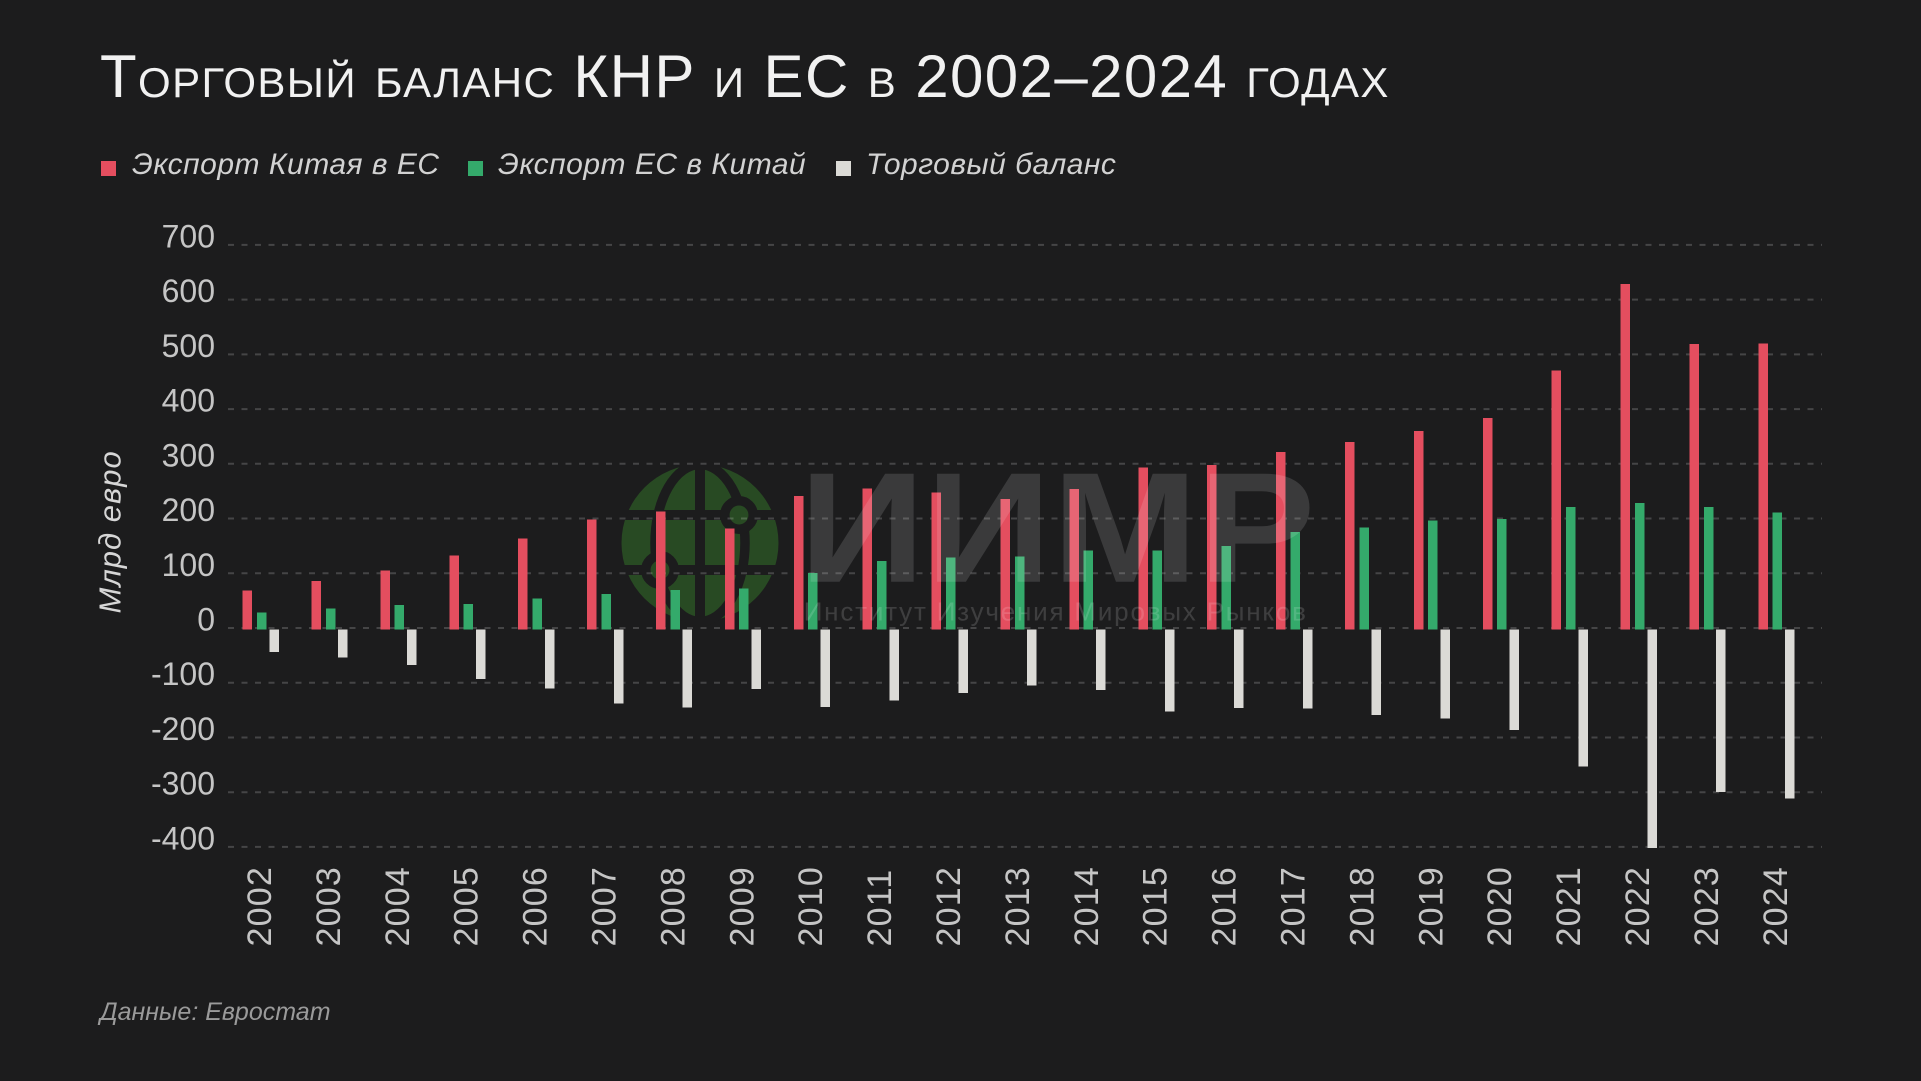 The image size is (1921, 1081). Describe the element at coordinates (188, 510) in the screenshot. I see `svg-text: 200` at that location.